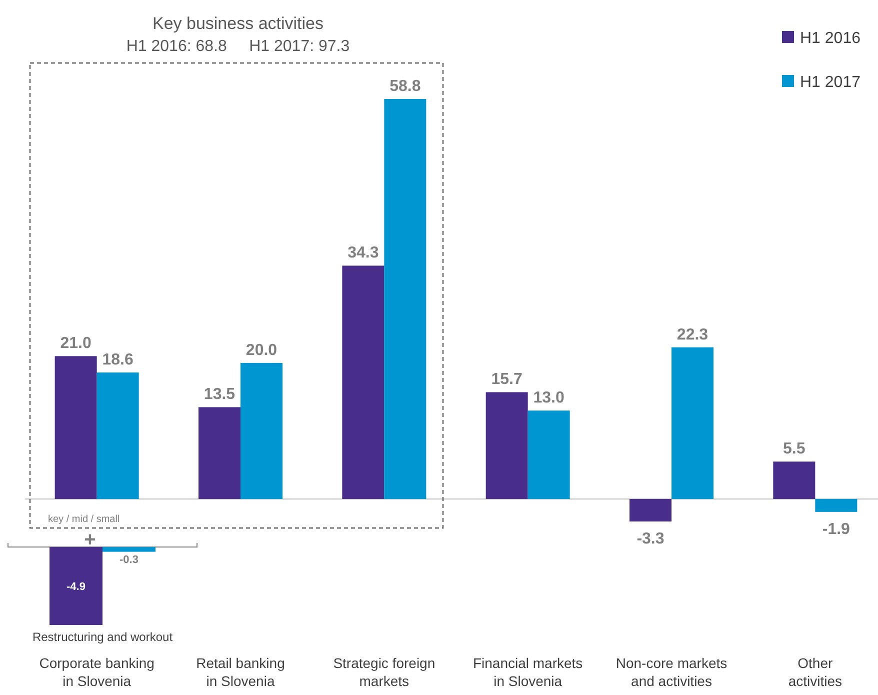 Image resolution: width=878 pixels, height=695 pixels. I want to click on data-label: 20.0, so click(262, 350).